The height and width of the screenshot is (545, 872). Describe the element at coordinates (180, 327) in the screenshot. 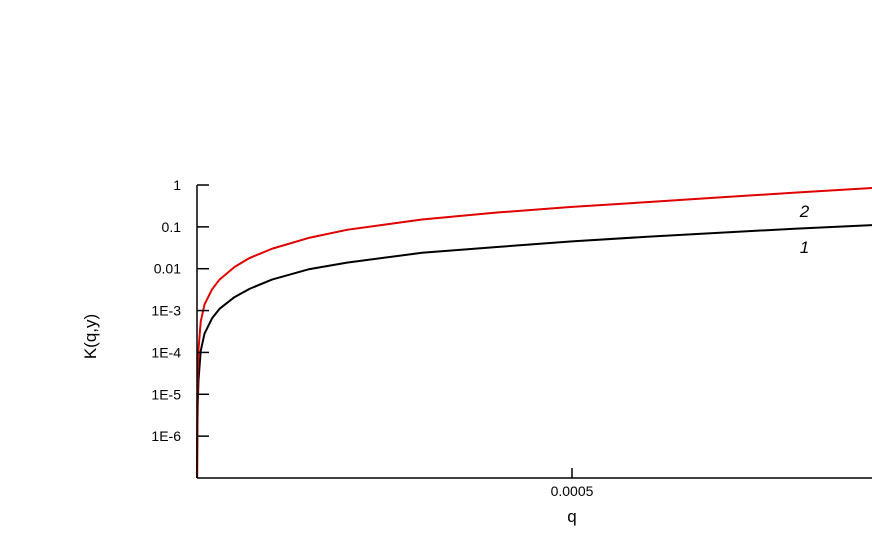

I see `y-axis: 1 0.1 0.01 1E-3 1E-4 1E-5 1E-6` at that location.